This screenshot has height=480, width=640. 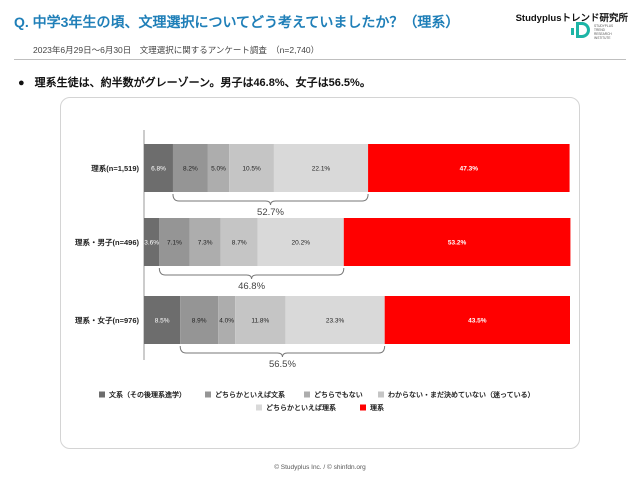 What do you see at coordinates (107, 320) in the screenshot?
I see `category-label: 理系・女子(n=976)` at bounding box center [107, 320].